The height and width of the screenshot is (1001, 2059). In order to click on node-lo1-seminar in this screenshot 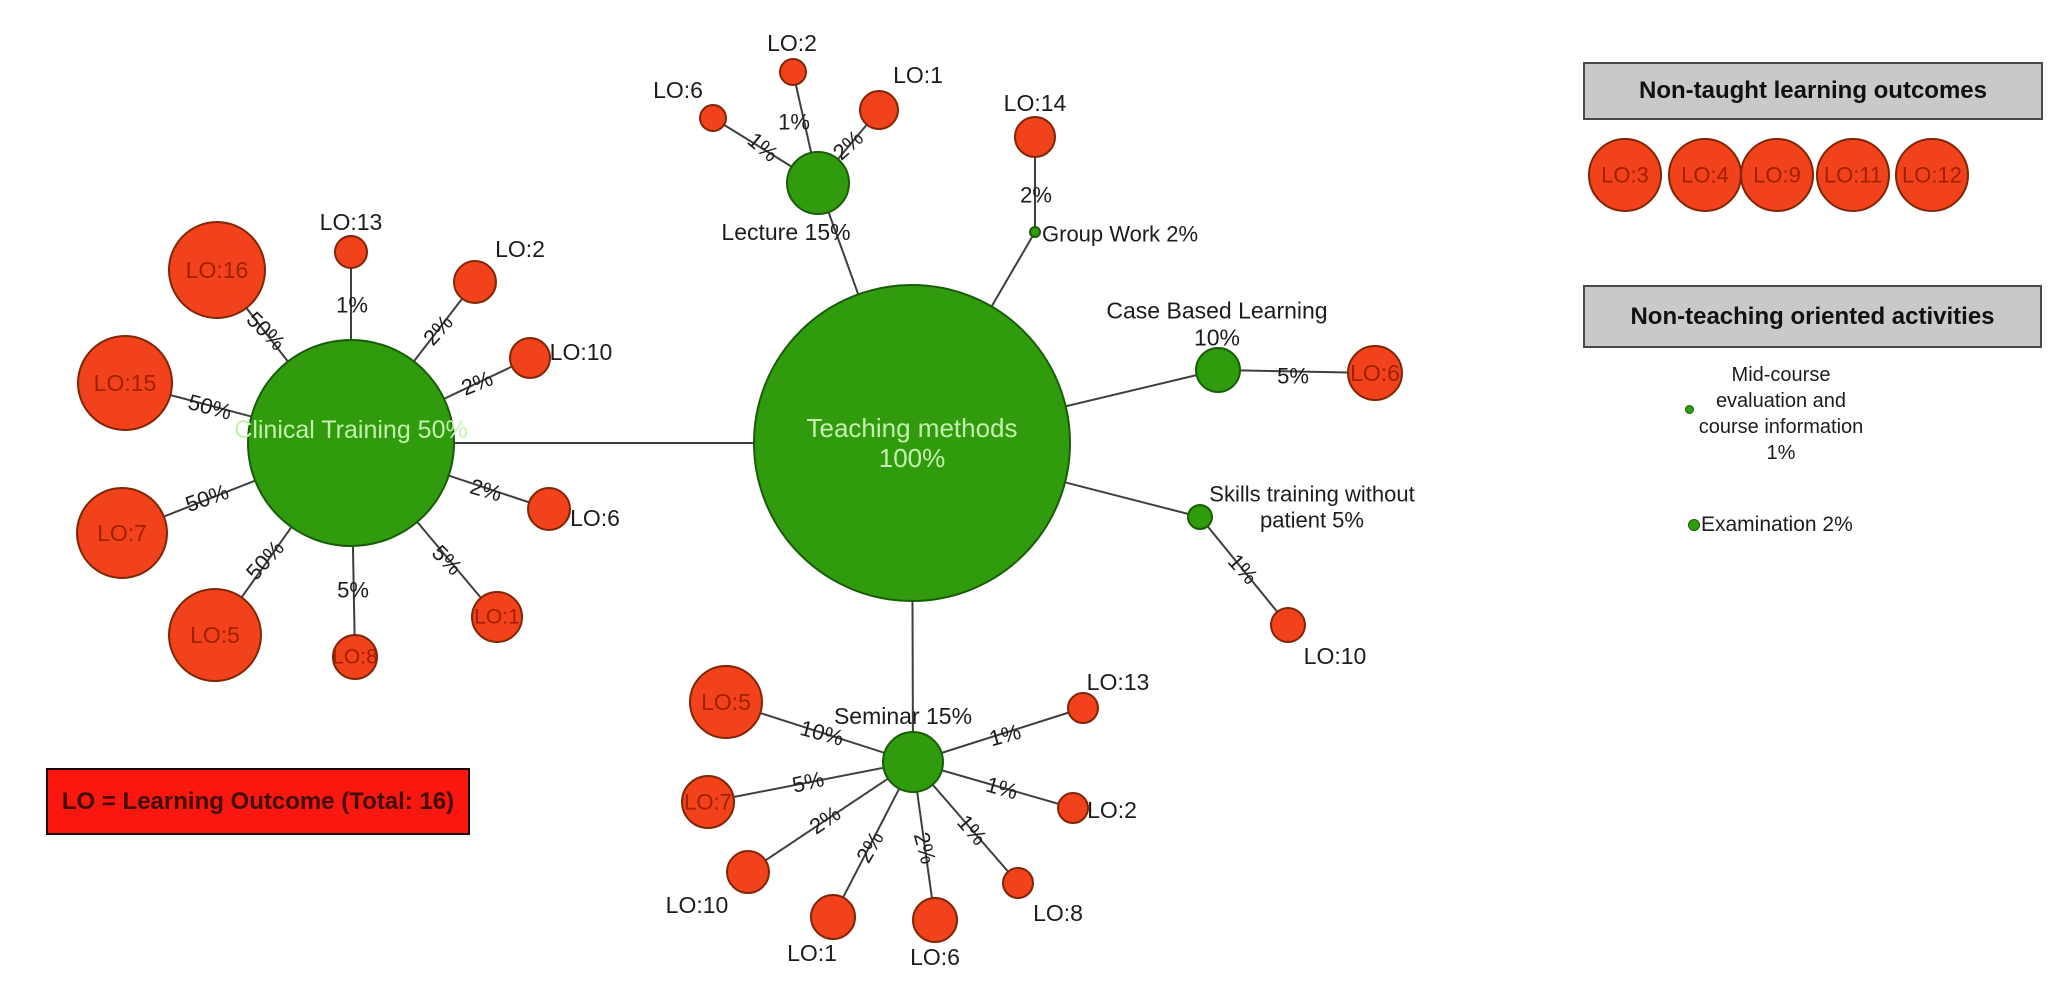, I will do `click(833, 917)`.